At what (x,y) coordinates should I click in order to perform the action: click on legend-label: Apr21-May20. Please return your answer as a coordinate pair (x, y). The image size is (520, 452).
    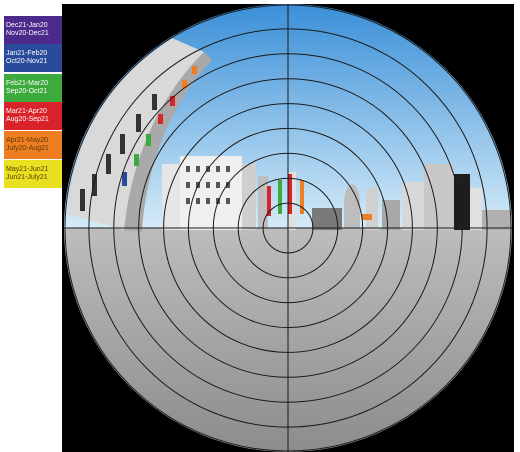
    Looking at the image, I should click on (27, 140).